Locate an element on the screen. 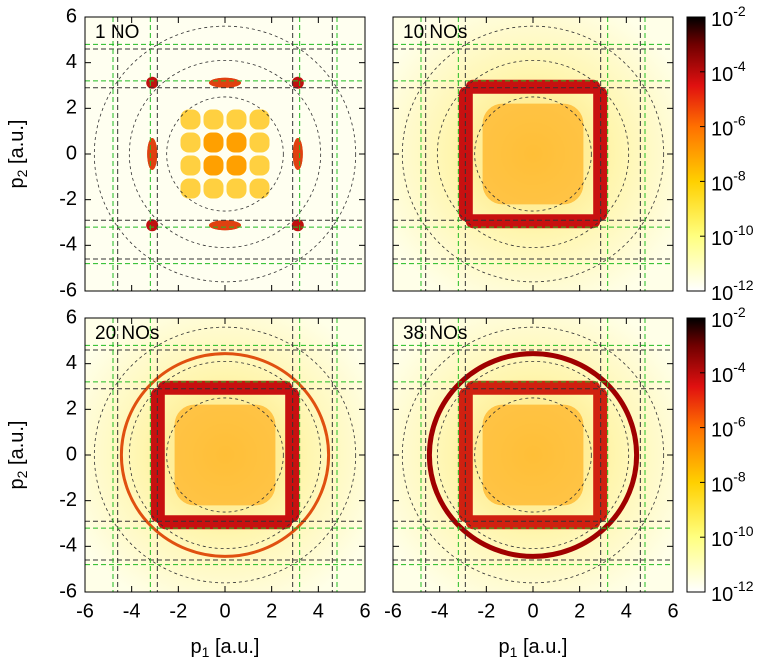 The image size is (772, 668). x-tick-label: 4 is located at coordinates (626, 611).